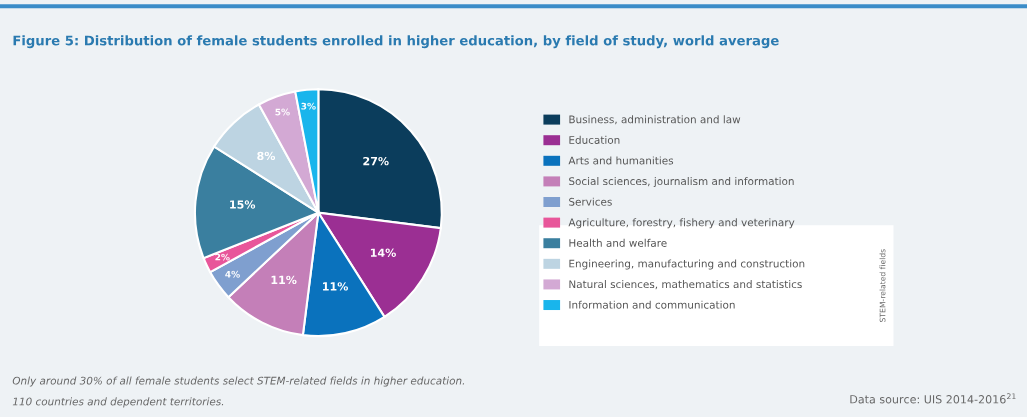 This screenshot has width=1027, height=417. I want to click on legend-label: Natural sciences, mathematics and statistics, so click(685, 285).